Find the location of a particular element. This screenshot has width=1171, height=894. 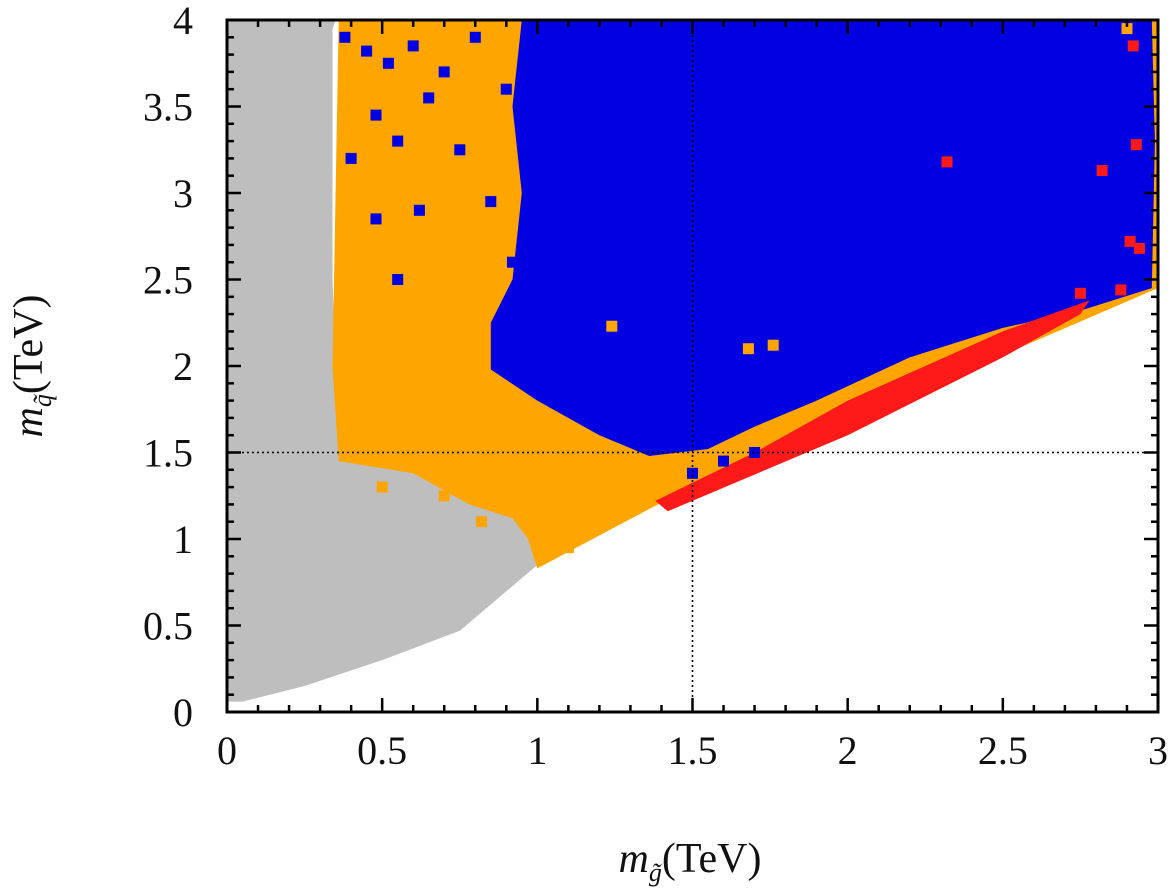

x-axis-title: mg̃(TeV) is located at coordinates (689, 861).